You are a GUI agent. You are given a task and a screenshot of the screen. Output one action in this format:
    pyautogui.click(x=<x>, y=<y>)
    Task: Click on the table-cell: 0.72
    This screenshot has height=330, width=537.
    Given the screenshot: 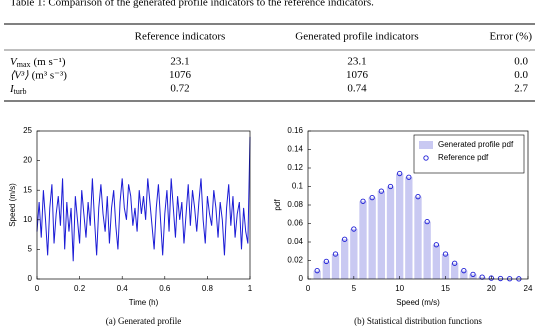 What is the action you would take?
    pyautogui.click(x=179, y=89)
    